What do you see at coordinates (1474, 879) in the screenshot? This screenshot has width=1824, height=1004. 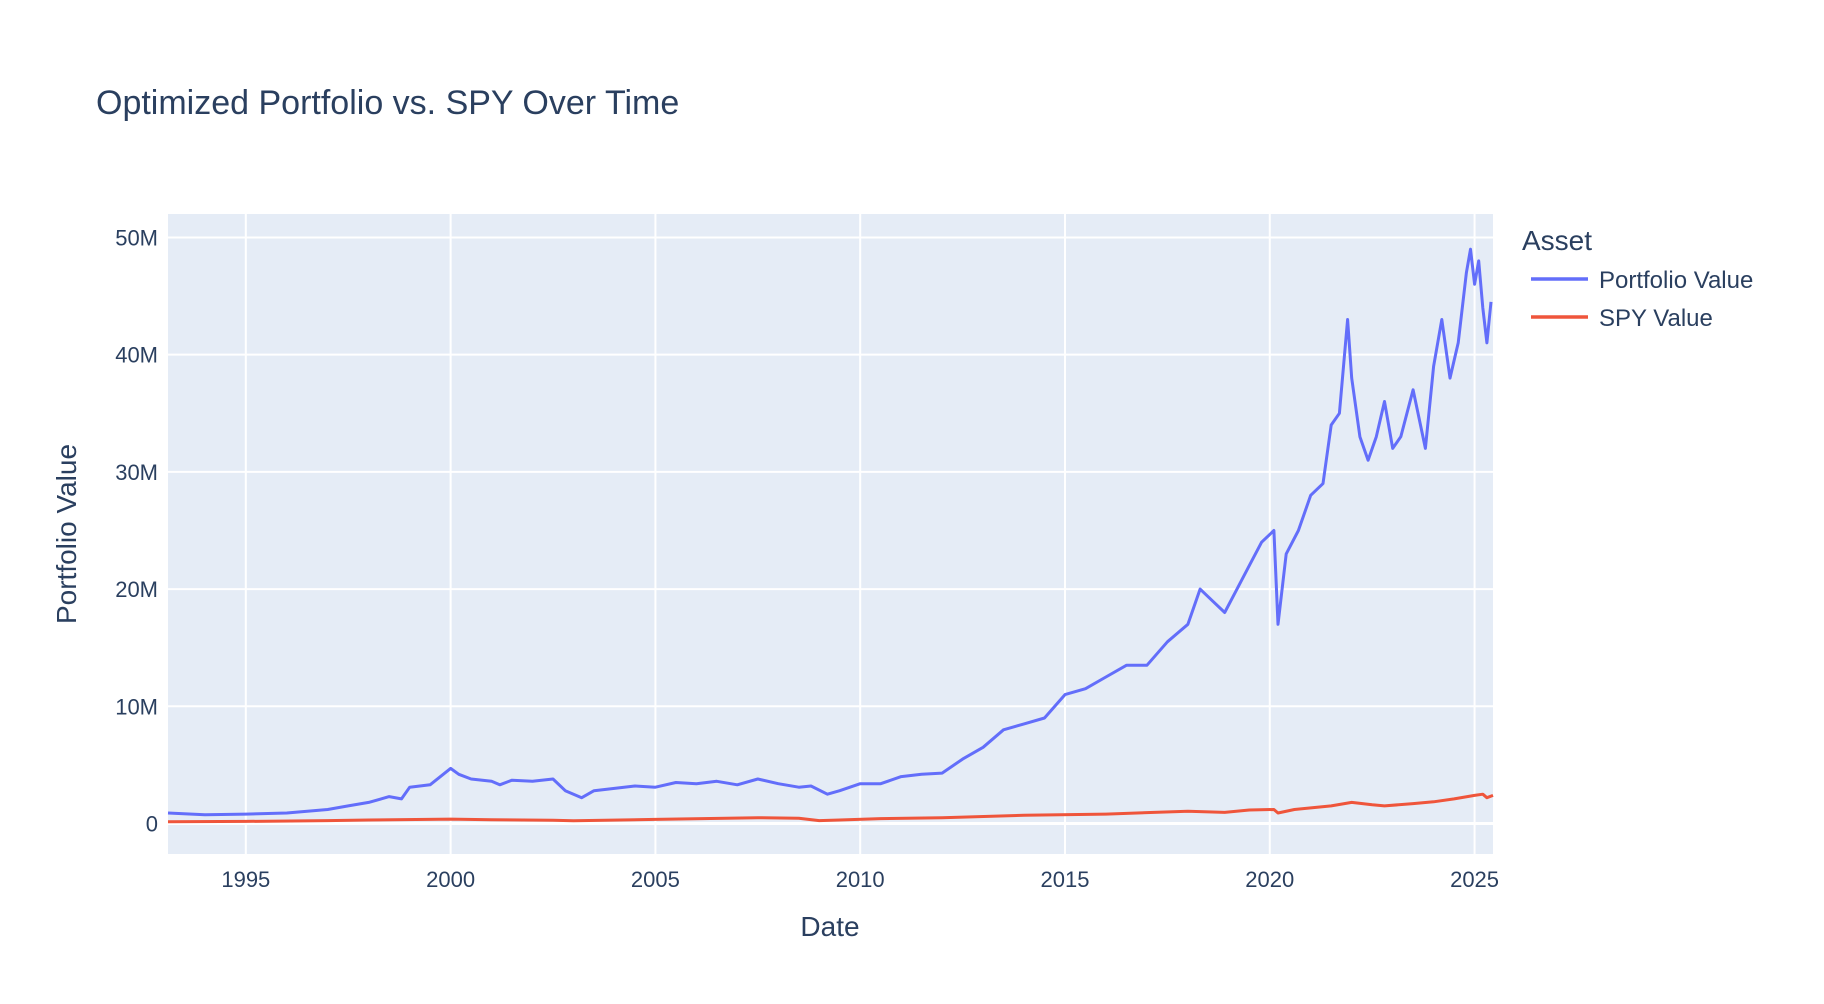 I see `x-tick-label: 2025` at bounding box center [1474, 879].